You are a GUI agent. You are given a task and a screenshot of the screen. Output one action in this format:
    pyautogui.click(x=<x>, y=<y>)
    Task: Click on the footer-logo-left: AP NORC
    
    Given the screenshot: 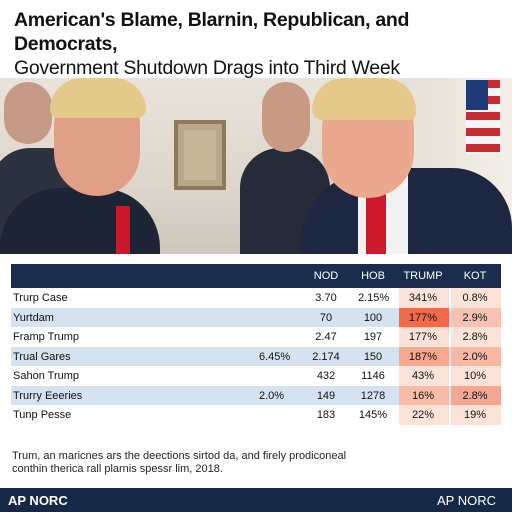 What is the action you would take?
    pyautogui.click(x=38, y=500)
    